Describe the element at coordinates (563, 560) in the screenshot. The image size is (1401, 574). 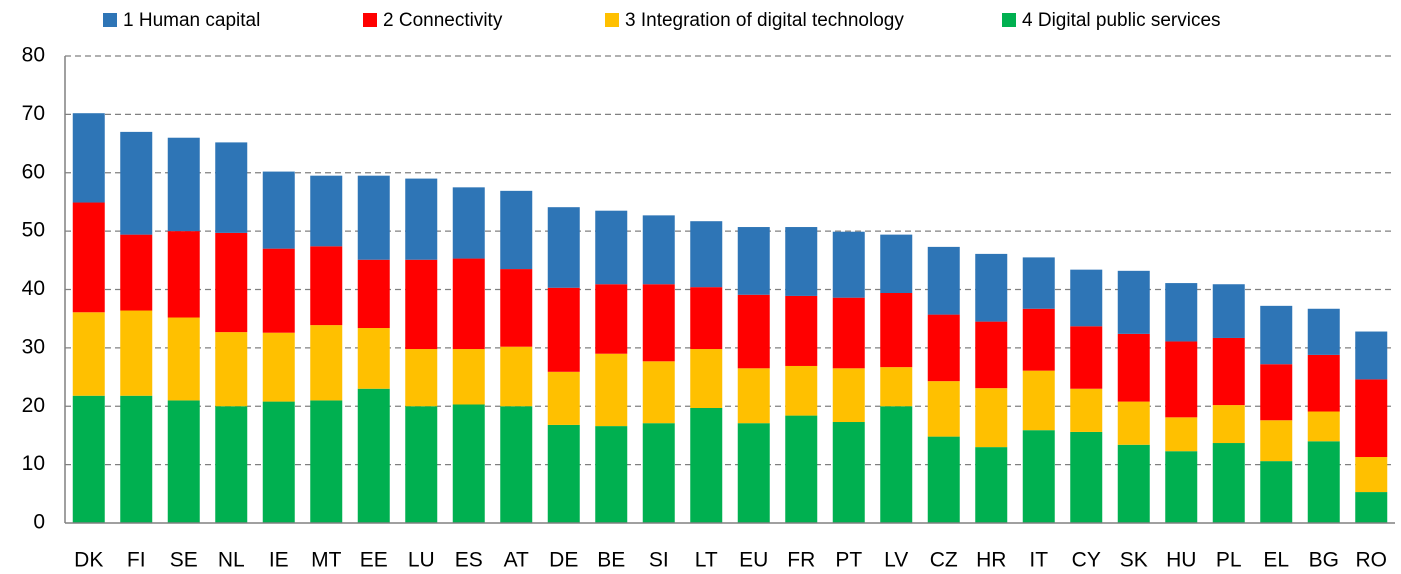
I see `x-tick-label: DE` at that location.